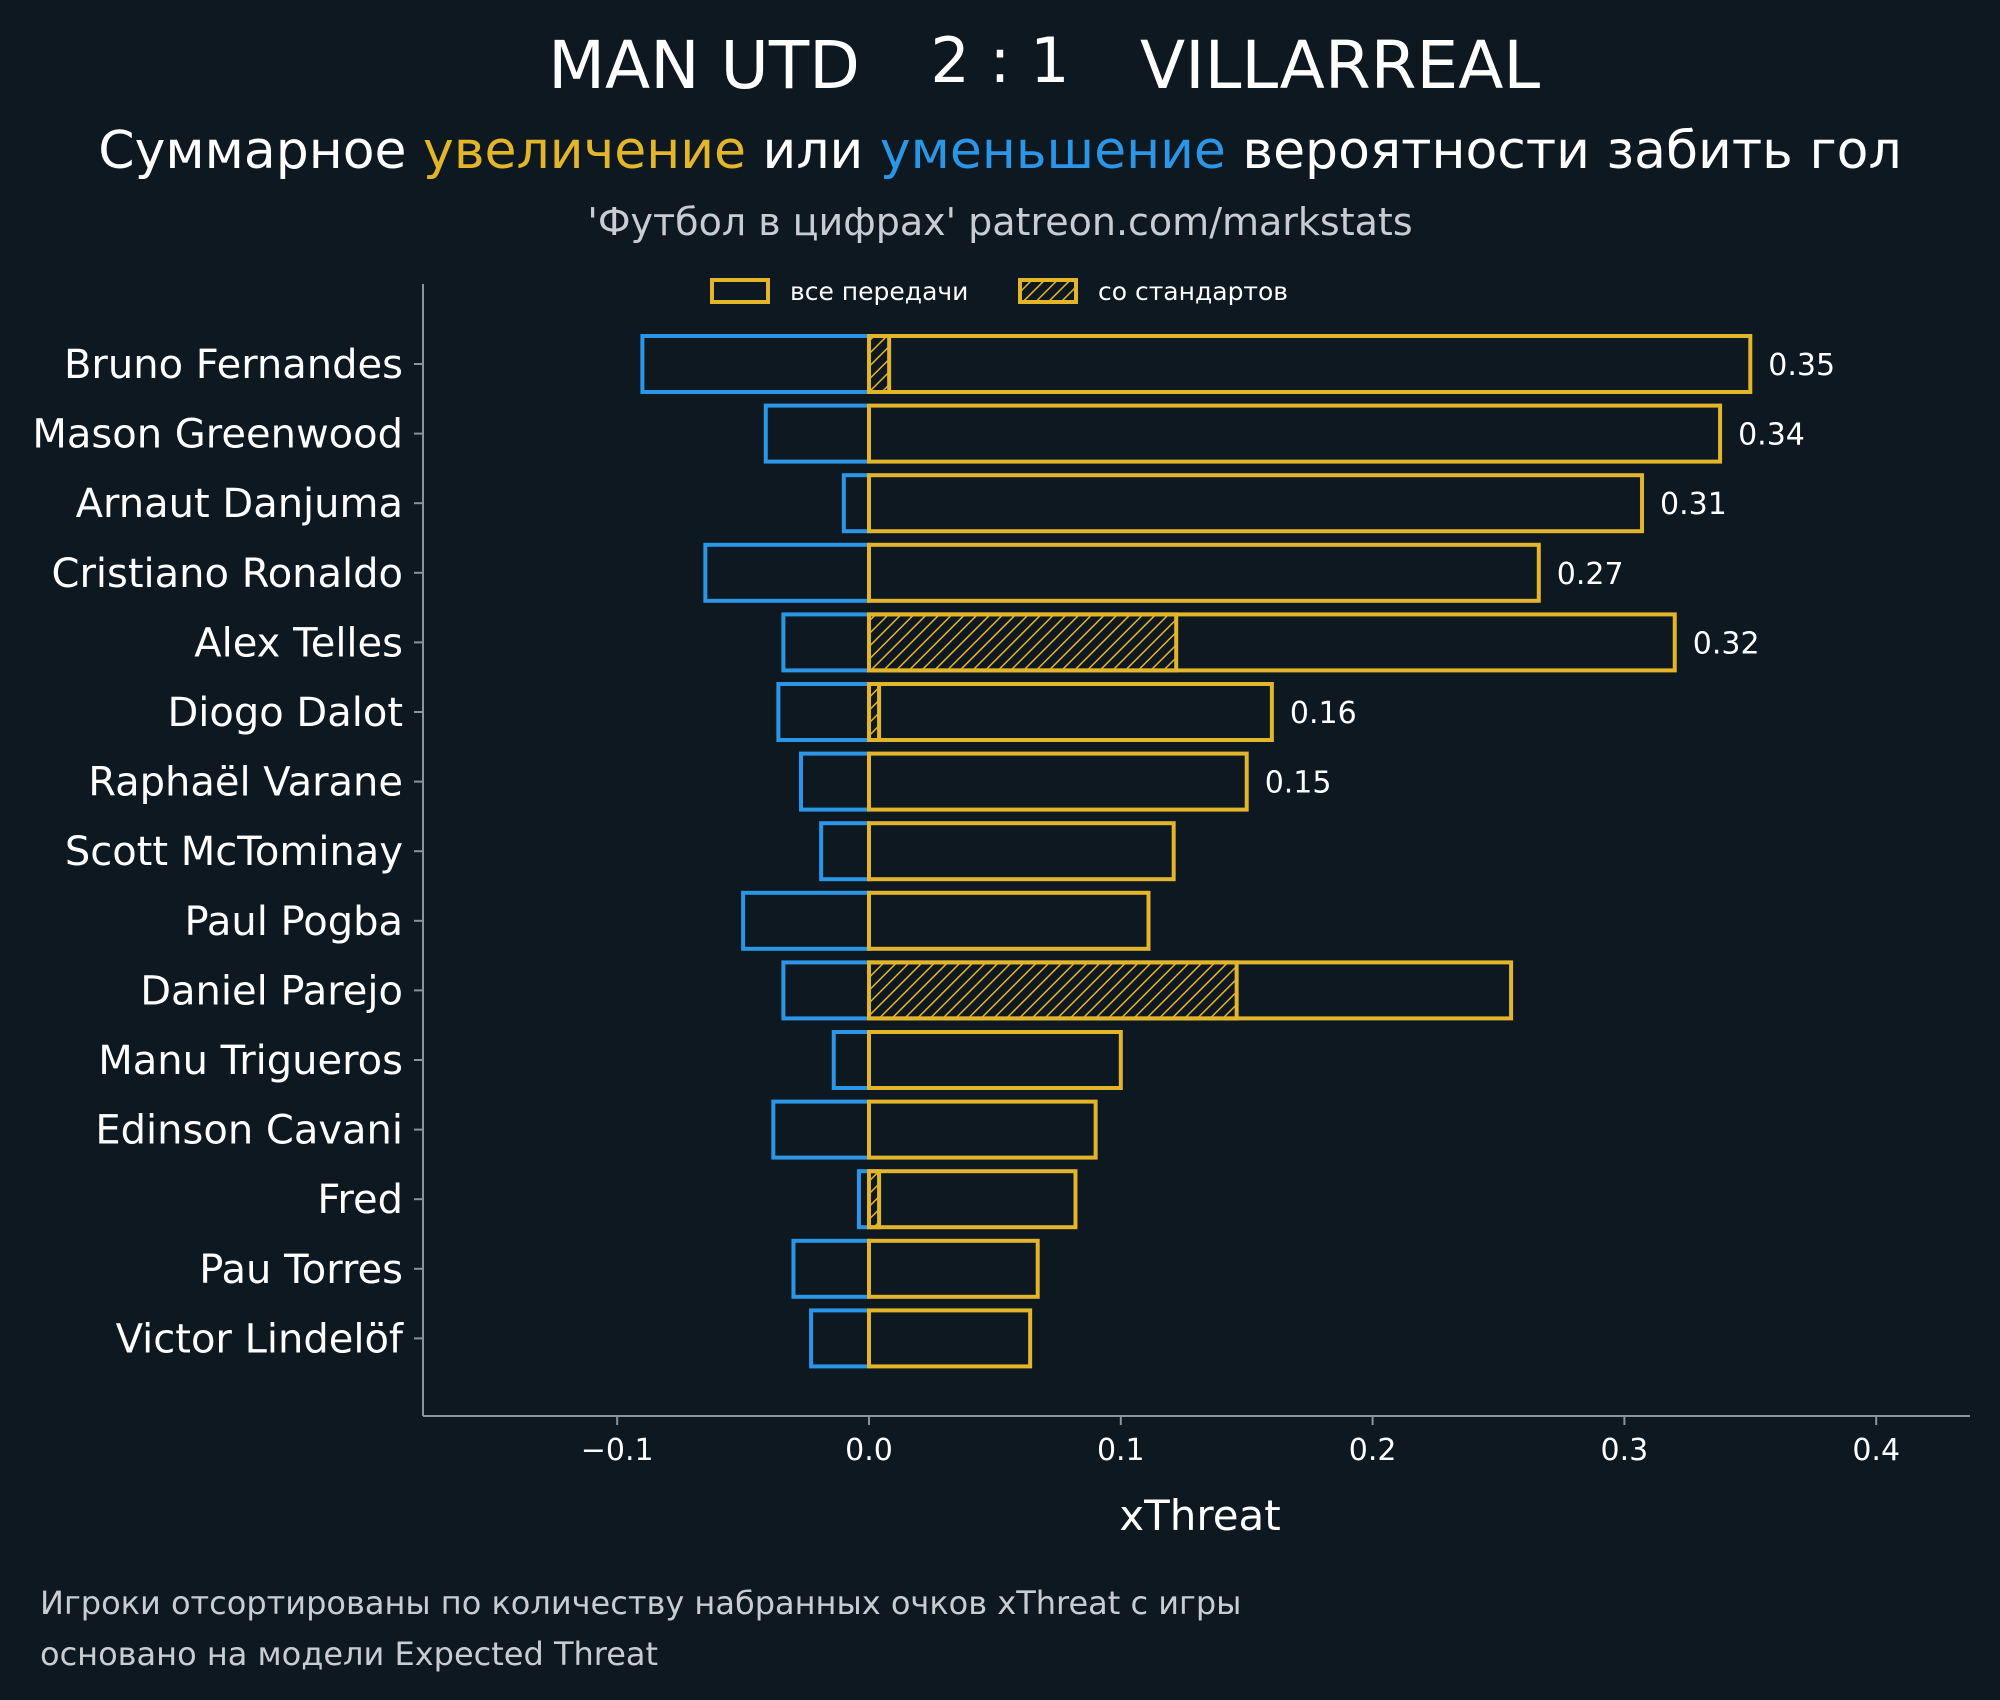 This screenshot has height=1700, width=2000. What do you see at coordinates (999, 222) in the screenshot?
I see `source-text: 'Футбол в цифрах' patreon.com/markstats` at bounding box center [999, 222].